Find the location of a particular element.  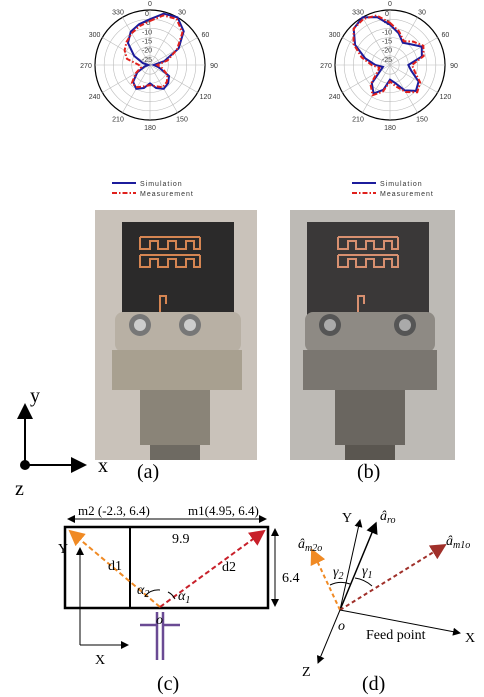

photo-b is located at coordinates (372, 335).